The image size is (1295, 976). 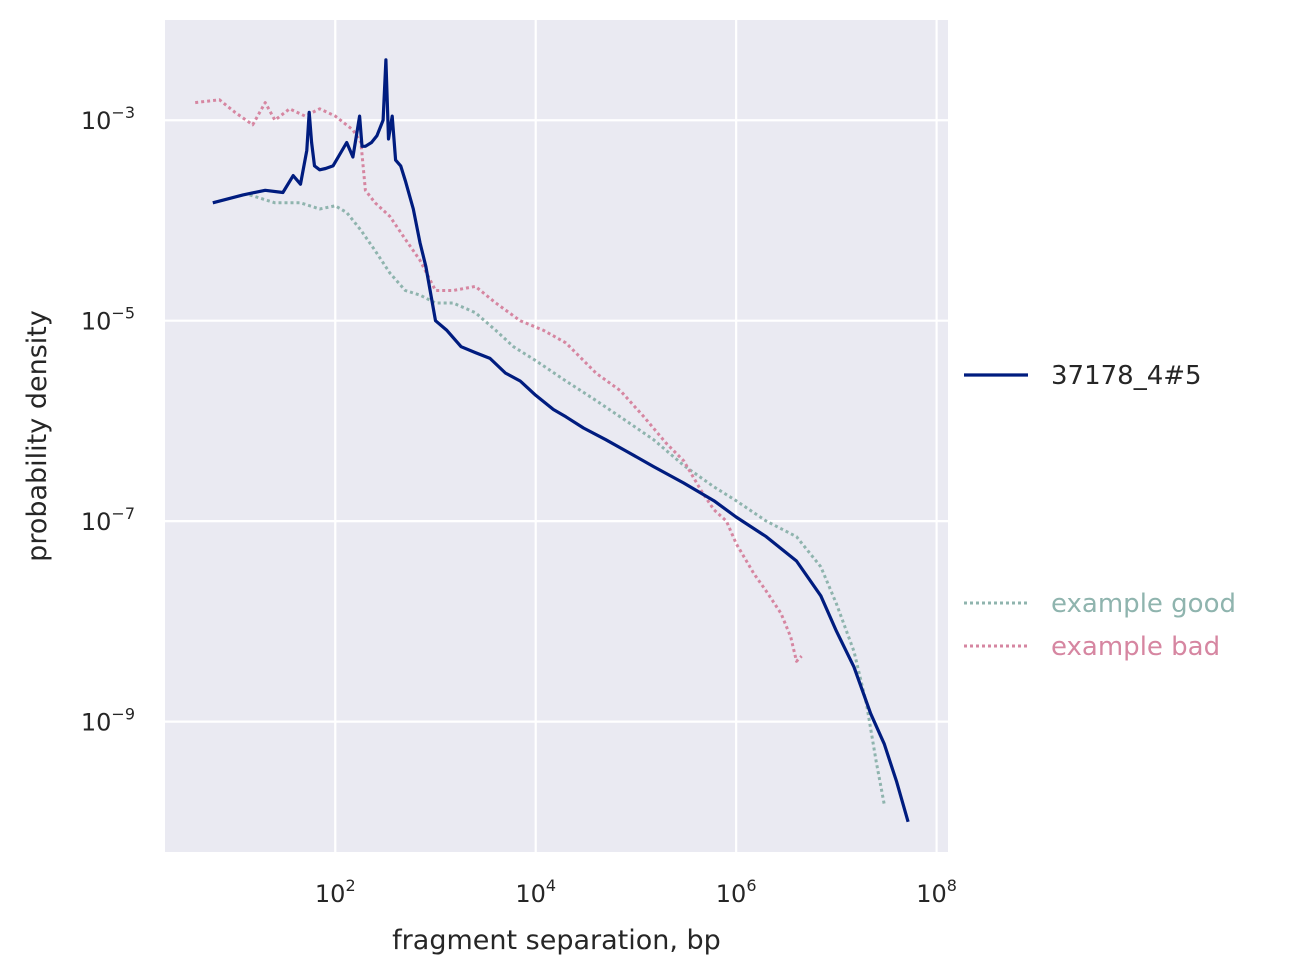 I want to click on legend-label: example good, so click(x=1143, y=604).